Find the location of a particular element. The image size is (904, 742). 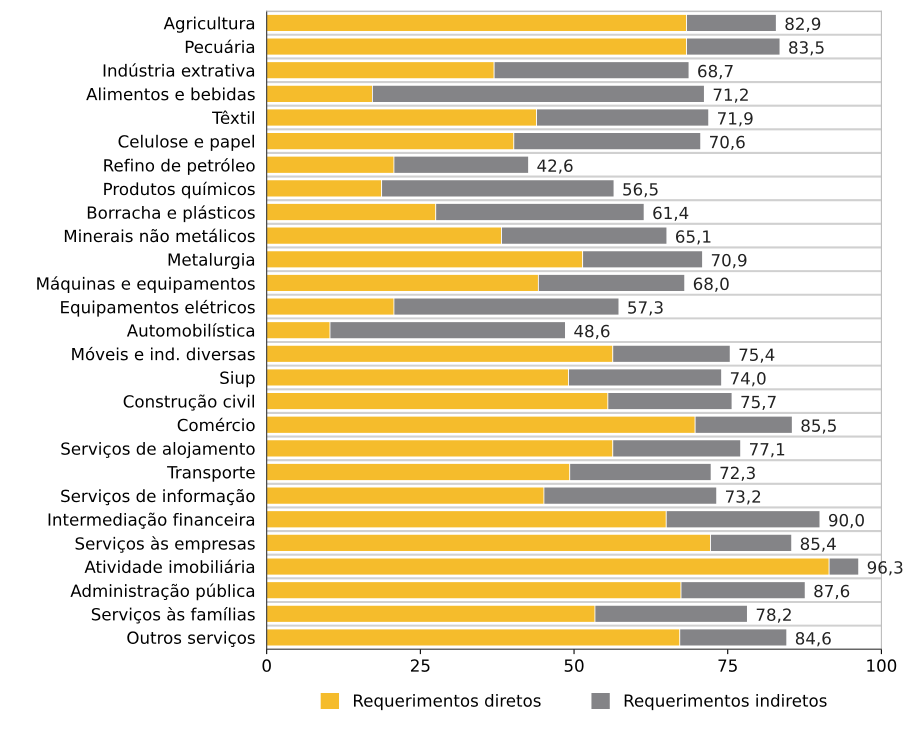

total-label: 65,1 is located at coordinates (693, 237).